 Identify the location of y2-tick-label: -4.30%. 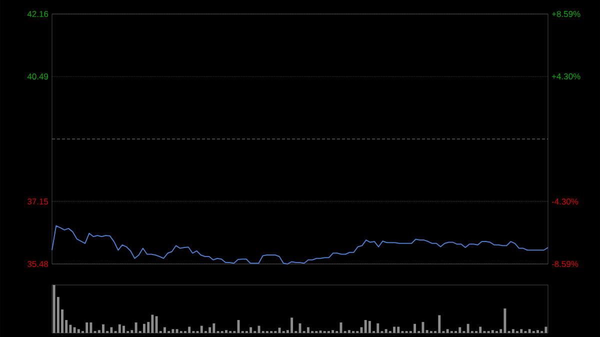
(565, 201).